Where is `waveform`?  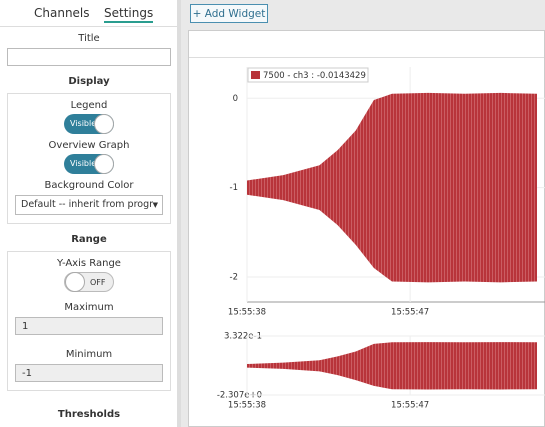 waveform is located at coordinates (392, 366).